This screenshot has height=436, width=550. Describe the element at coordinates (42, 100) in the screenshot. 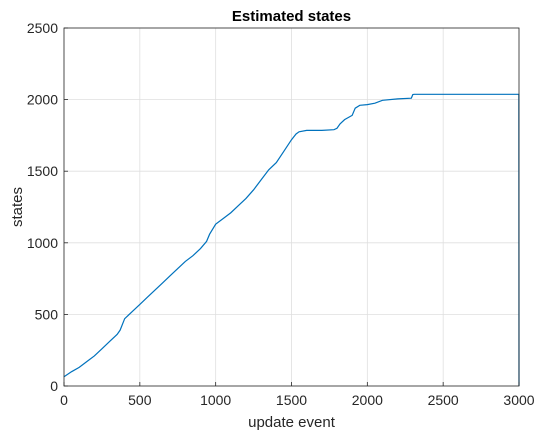

I see `y-tick-label: 2000` at that location.